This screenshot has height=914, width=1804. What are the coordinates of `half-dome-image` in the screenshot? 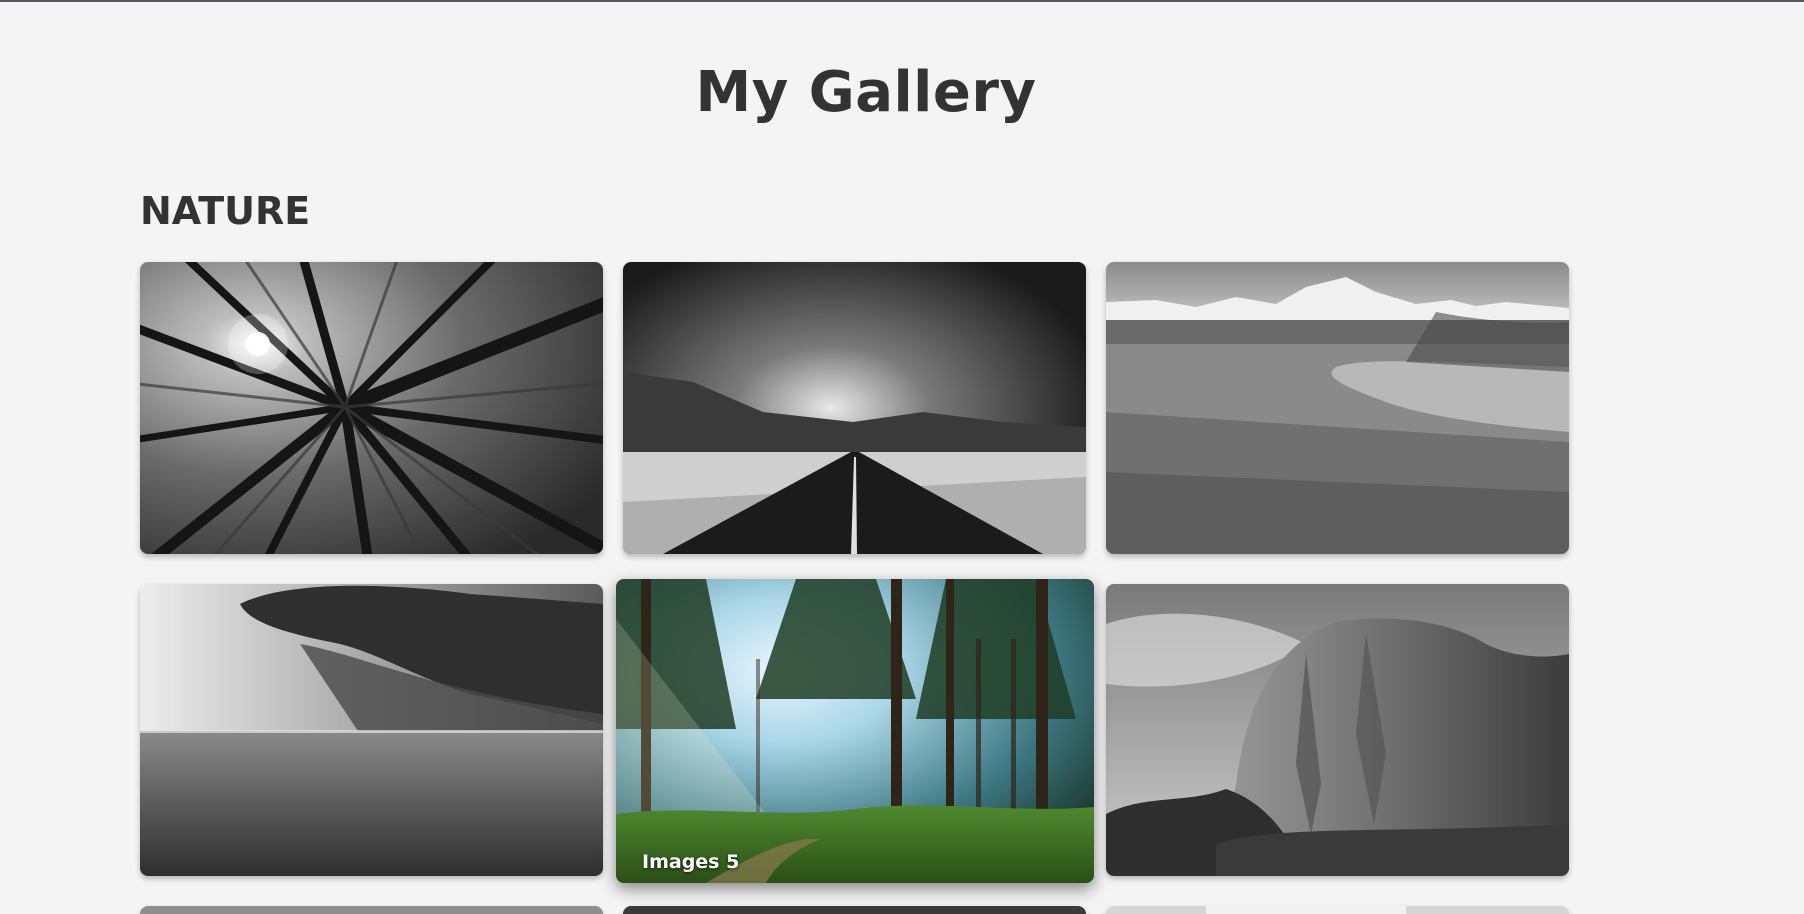 It's located at (1337, 730).